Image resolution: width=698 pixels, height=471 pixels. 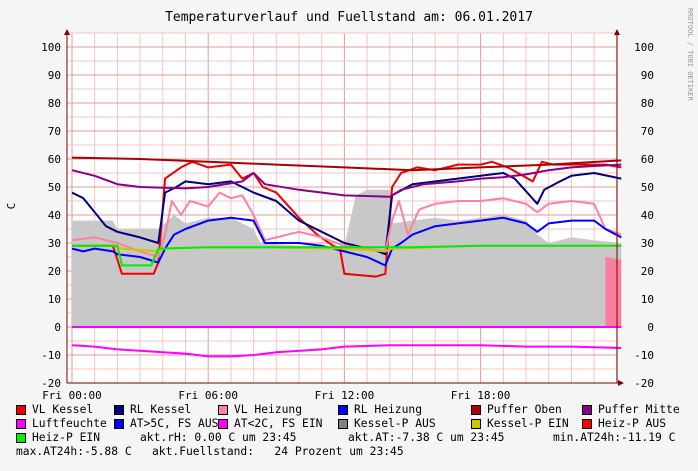 I want to click on legend-label: Heiz-P EIN, so click(x=66, y=437).